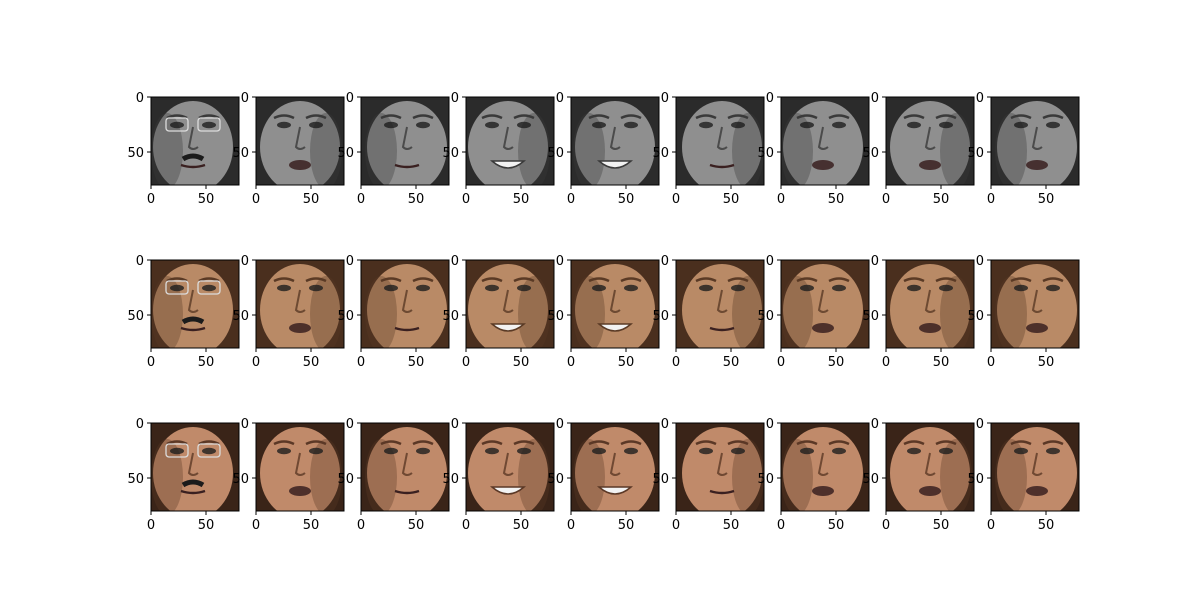 This screenshot has width=1200, height=600. I want to click on face-panel-grayscale-input-5: 0 50 0 50, so click(603, 149).